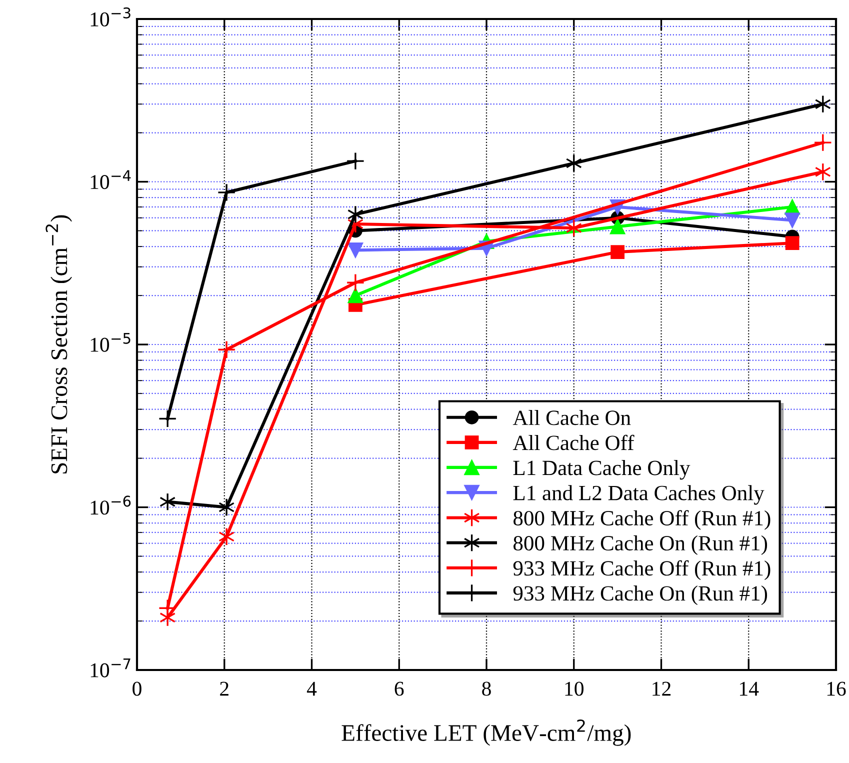  Describe the element at coordinates (661, 689) in the screenshot. I see `x-tick-label: 12` at that location.